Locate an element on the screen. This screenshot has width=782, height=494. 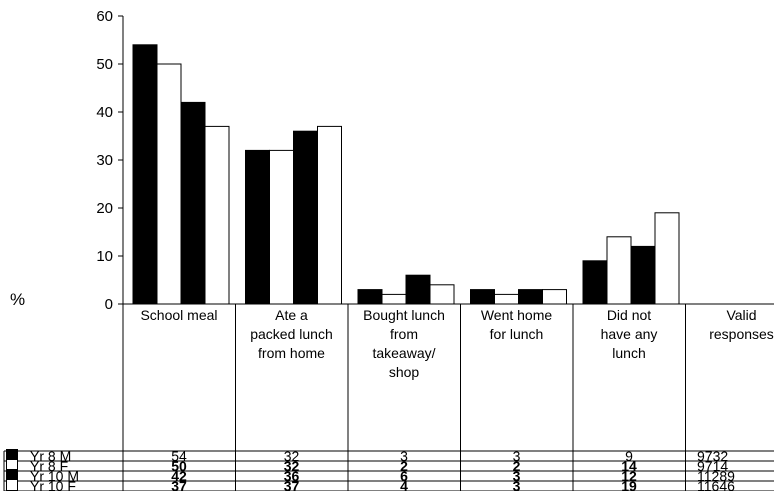
y-tick-label: 0 is located at coordinates (109, 304).